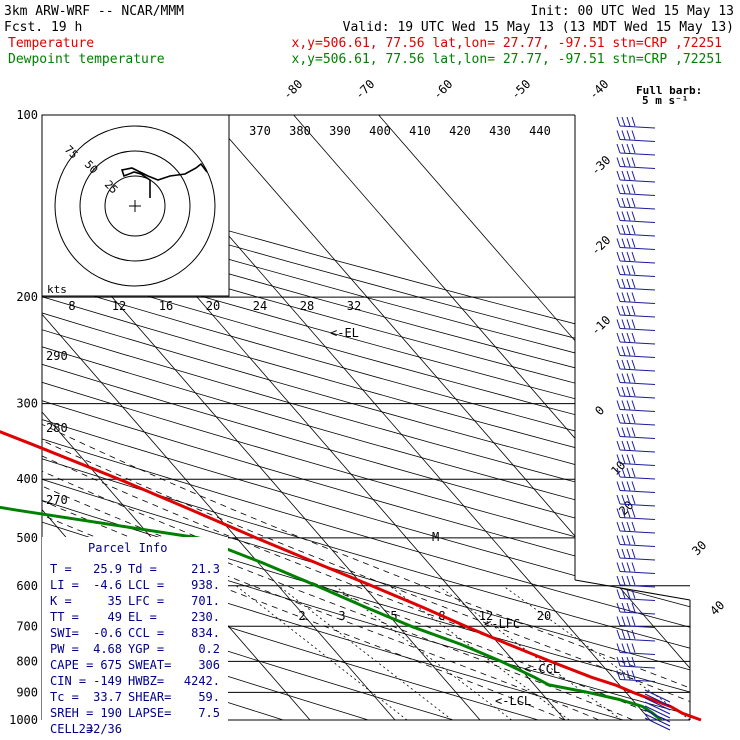 The width and height of the screenshot is (740, 740). Describe the element at coordinates (599, 410) in the screenshot. I see `isotherm-label: 0` at that location.